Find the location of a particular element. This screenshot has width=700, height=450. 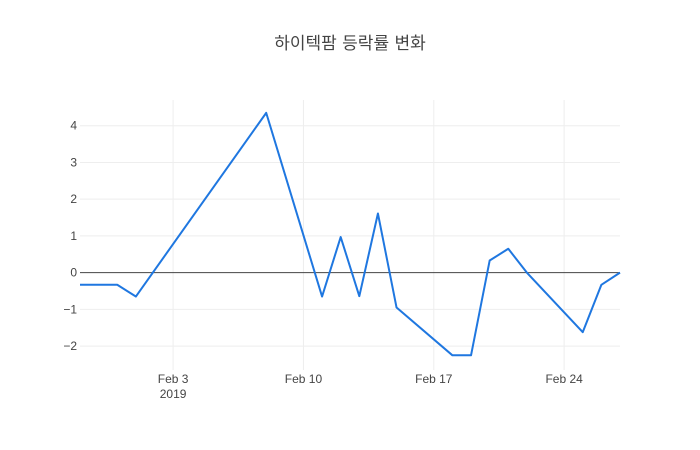

chart-title: 하이텍팜 등락률 변화 is located at coordinates (350, 44).